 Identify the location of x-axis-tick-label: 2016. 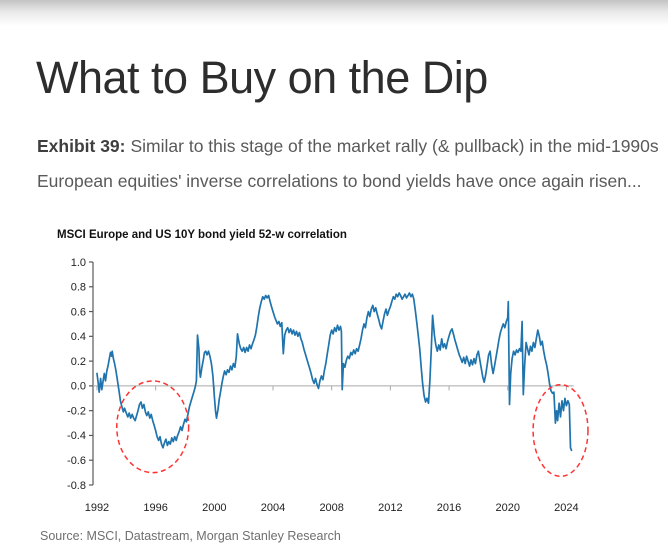
(449, 508).